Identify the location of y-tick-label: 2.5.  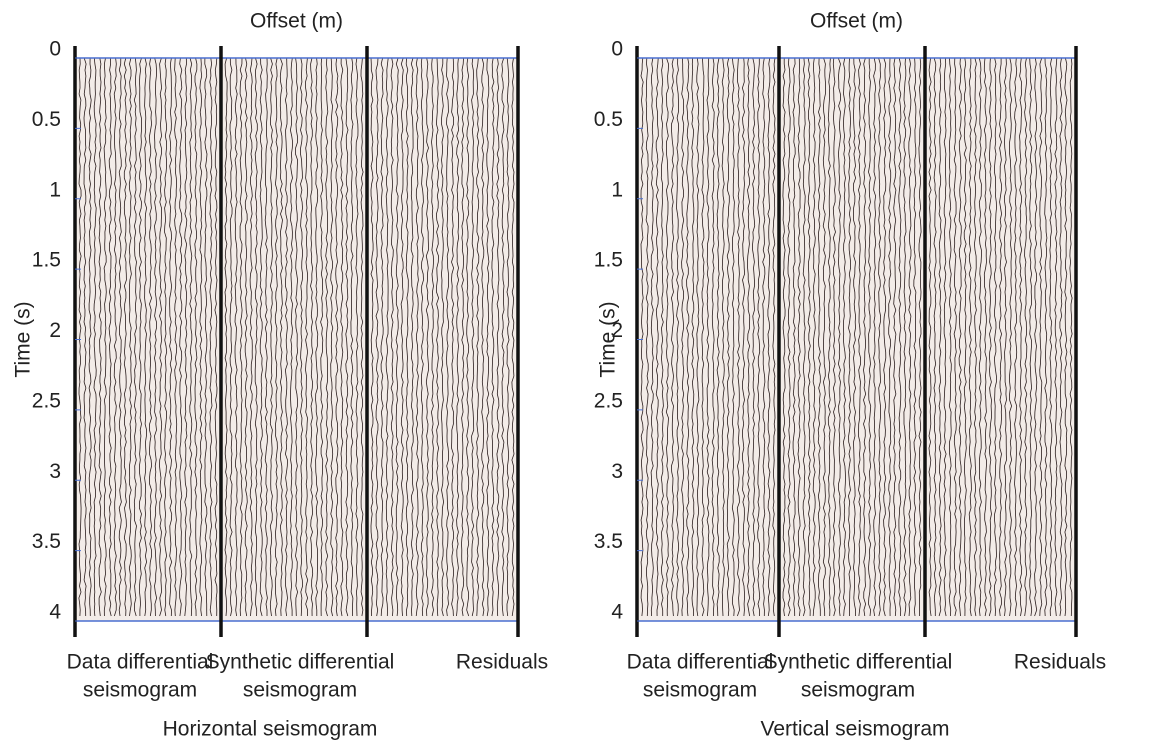
(46, 400).